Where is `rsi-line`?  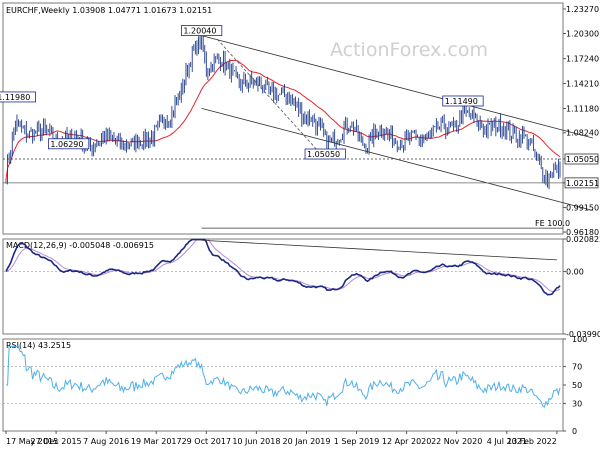
rsi-line is located at coordinates (283, 376).